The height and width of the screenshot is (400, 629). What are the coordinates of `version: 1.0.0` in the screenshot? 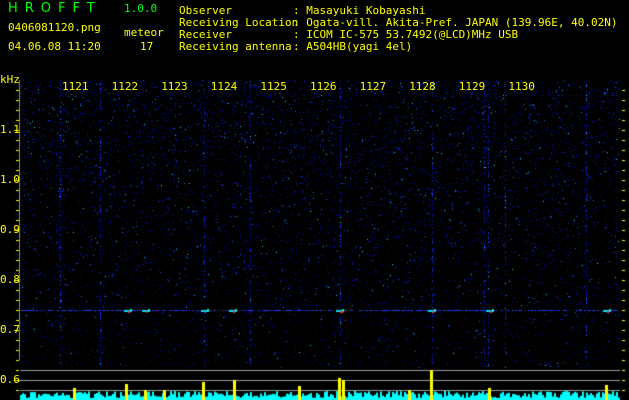 It's located at (141, 8).